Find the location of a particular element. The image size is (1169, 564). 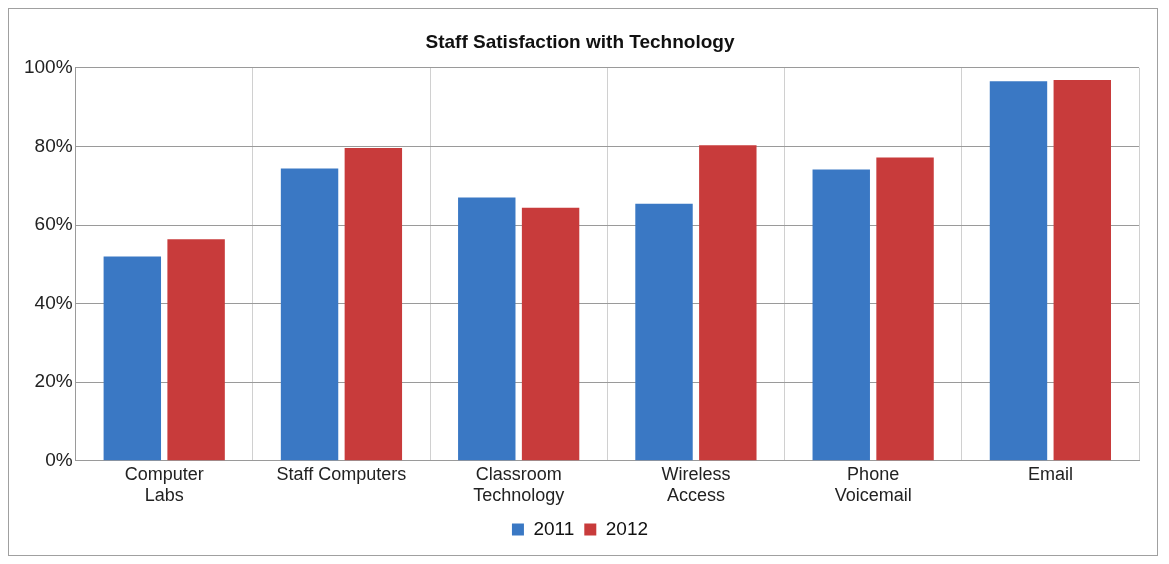

x-tick-label: Classroom Technology is located at coordinates (519, 484).